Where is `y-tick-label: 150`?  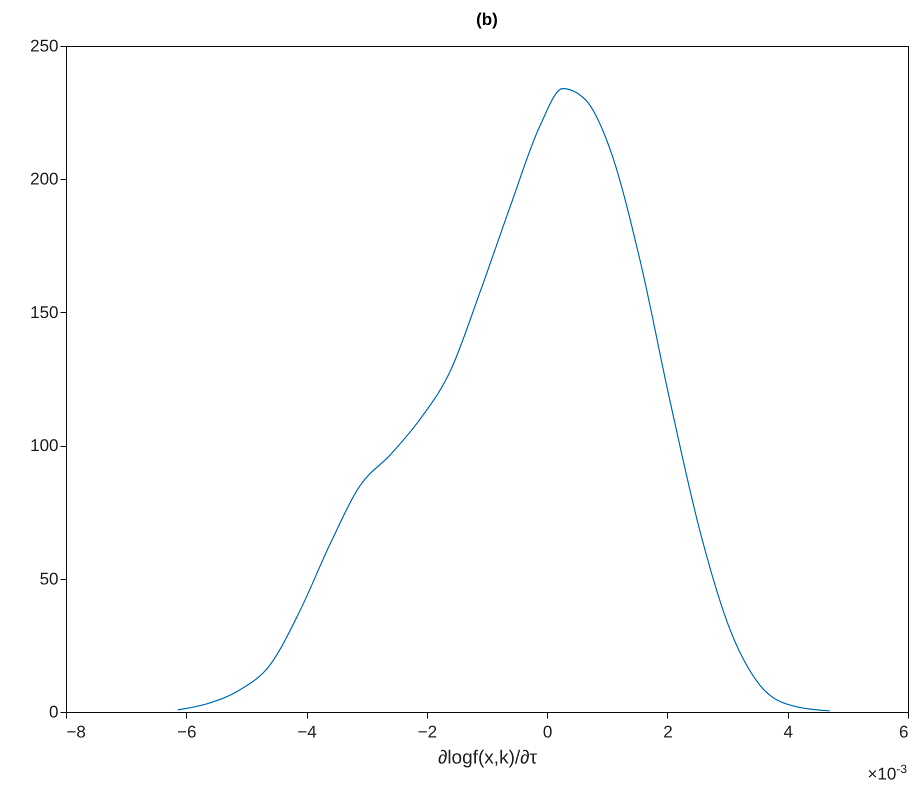
y-tick-label: 150 is located at coordinates (44, 312).